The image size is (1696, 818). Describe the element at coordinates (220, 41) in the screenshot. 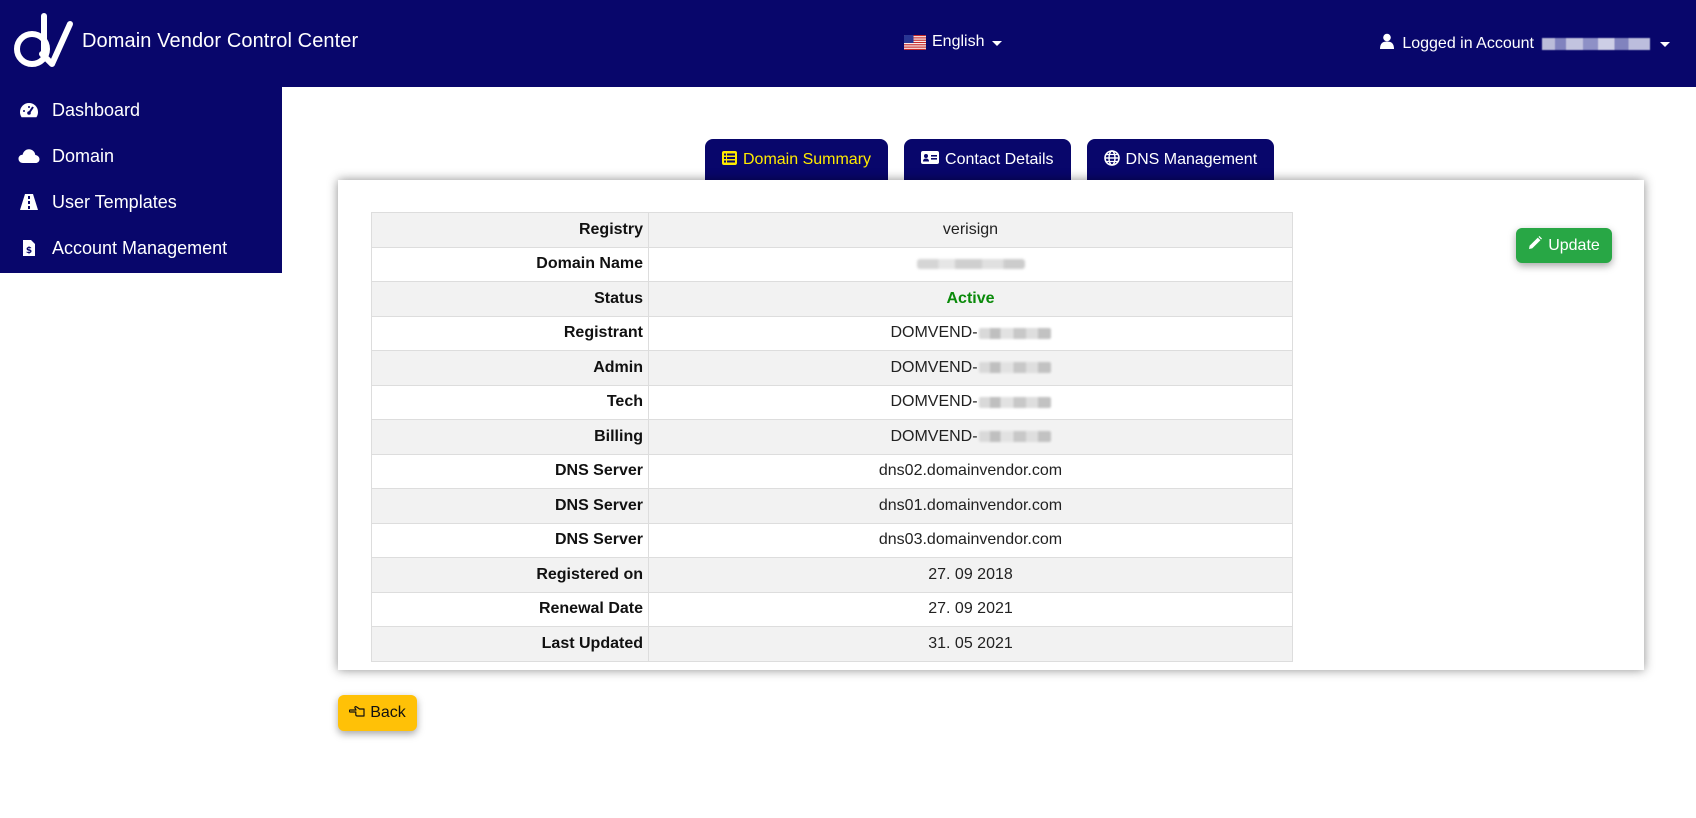

I see `brand-title: Domain Vendor Control Center` at that location.